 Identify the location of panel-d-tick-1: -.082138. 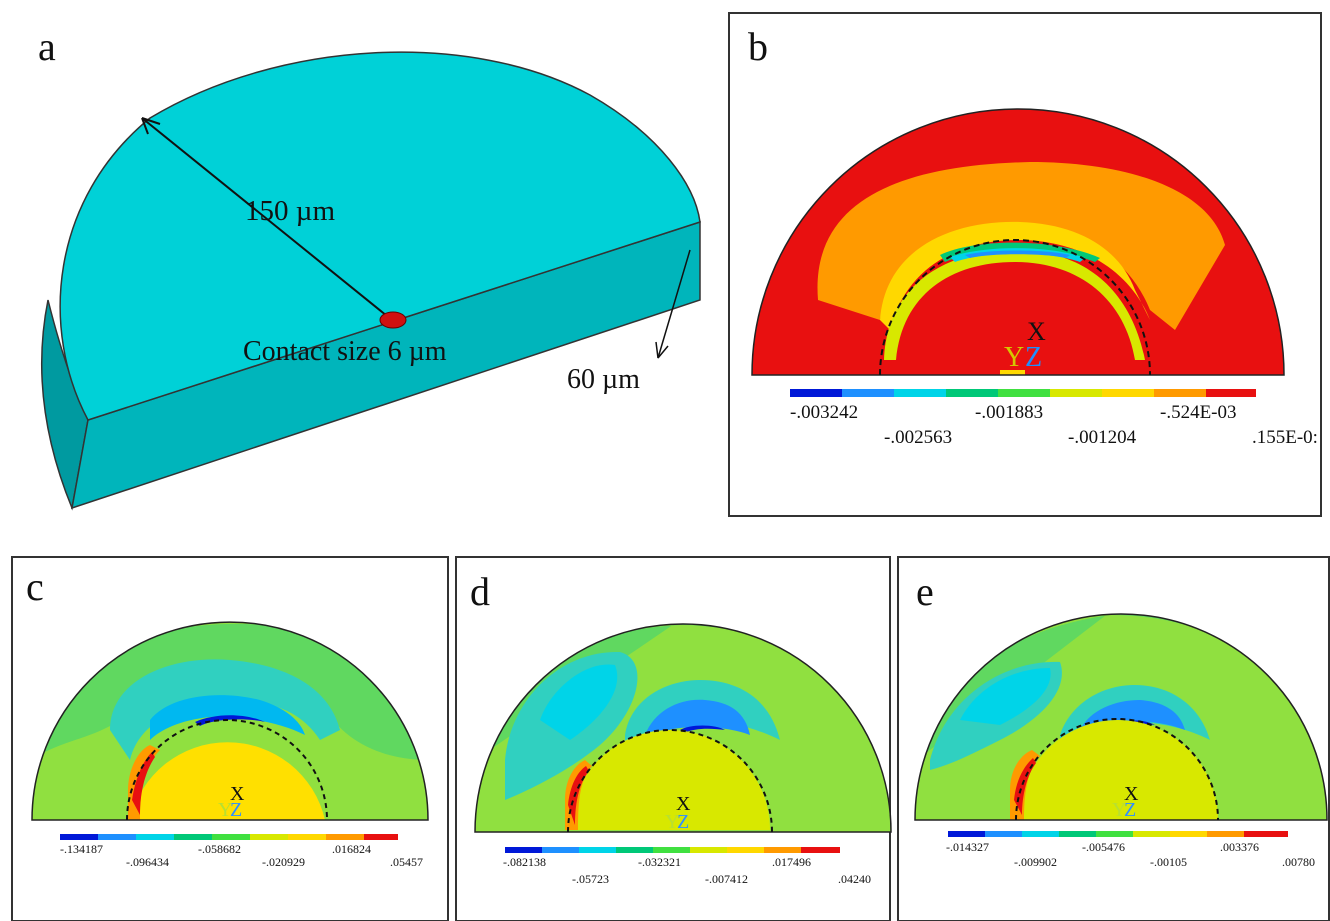
(524, 862).